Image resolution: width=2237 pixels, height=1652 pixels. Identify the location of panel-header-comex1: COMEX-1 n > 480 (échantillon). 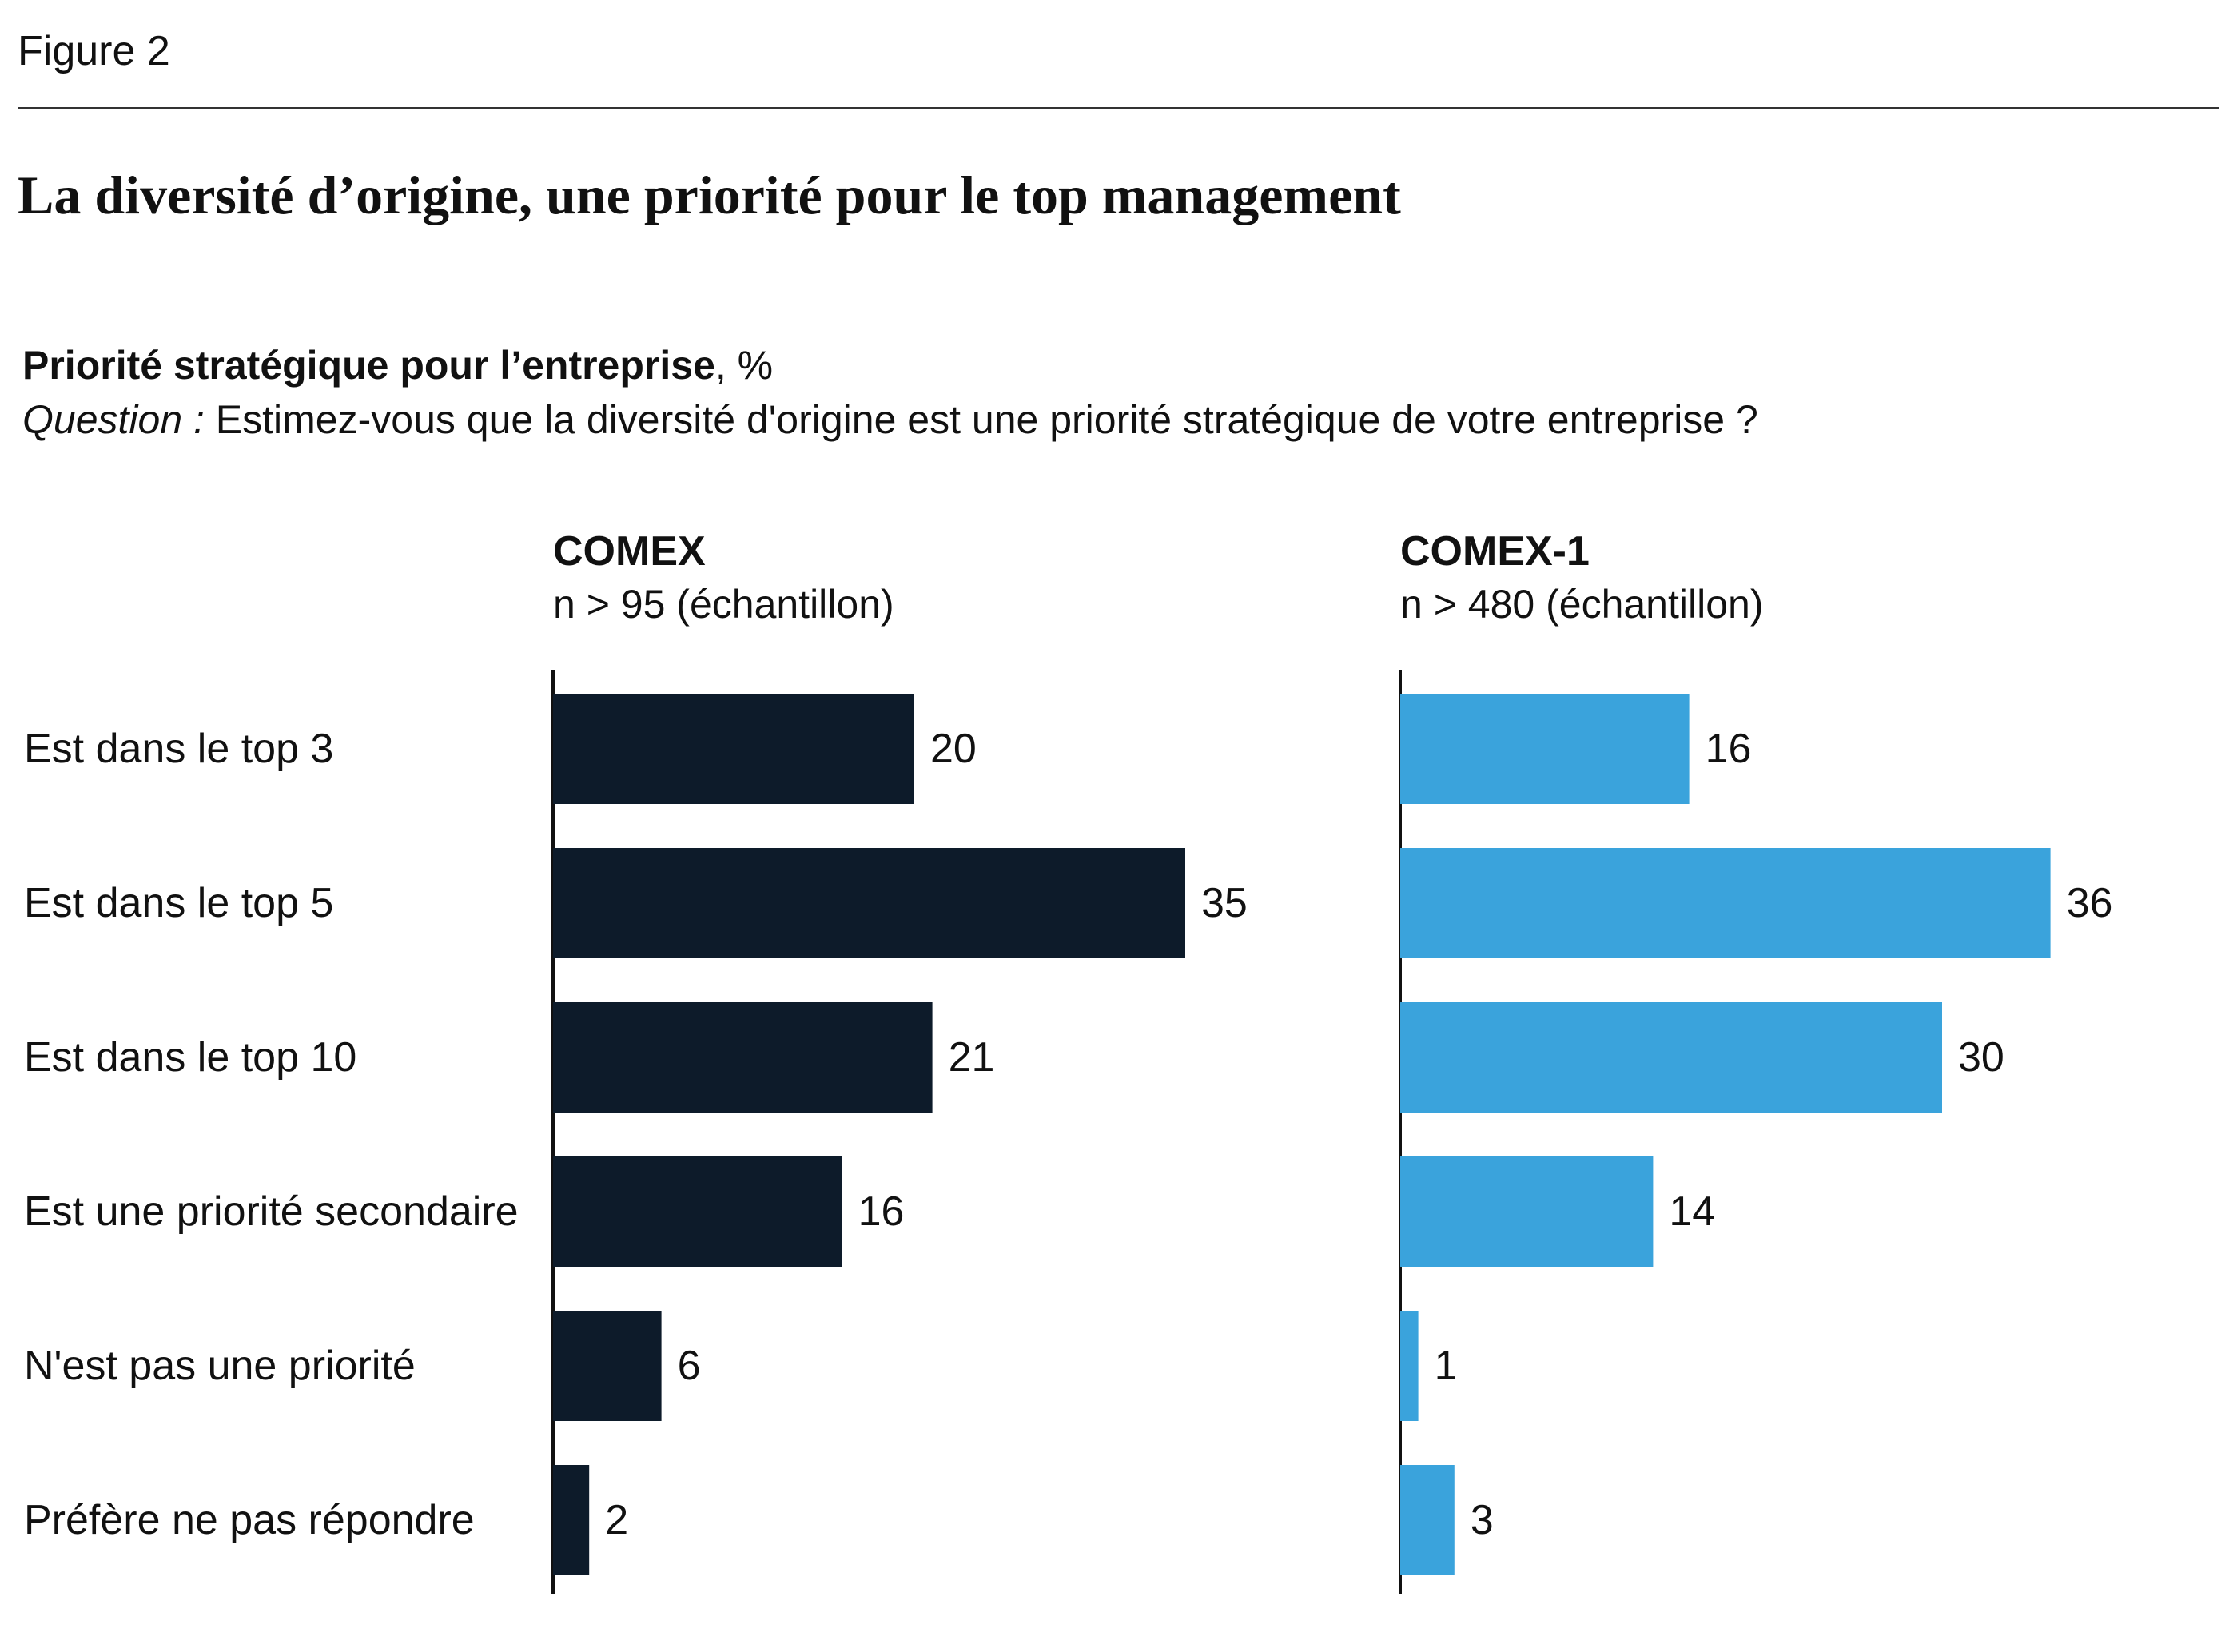
(1581, 578).